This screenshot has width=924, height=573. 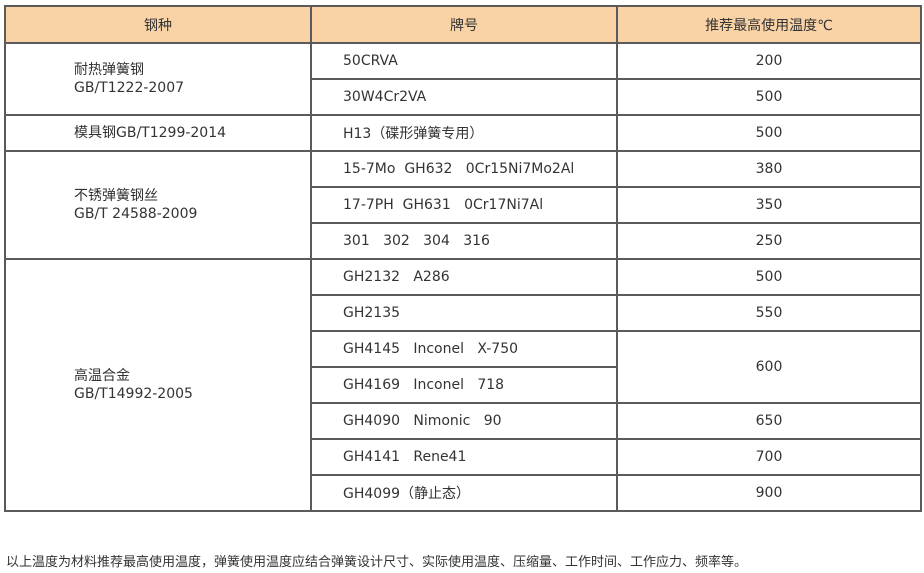 I want to click on steel-type-name: 耐热弹簧钢, so click(x=109, y=70).